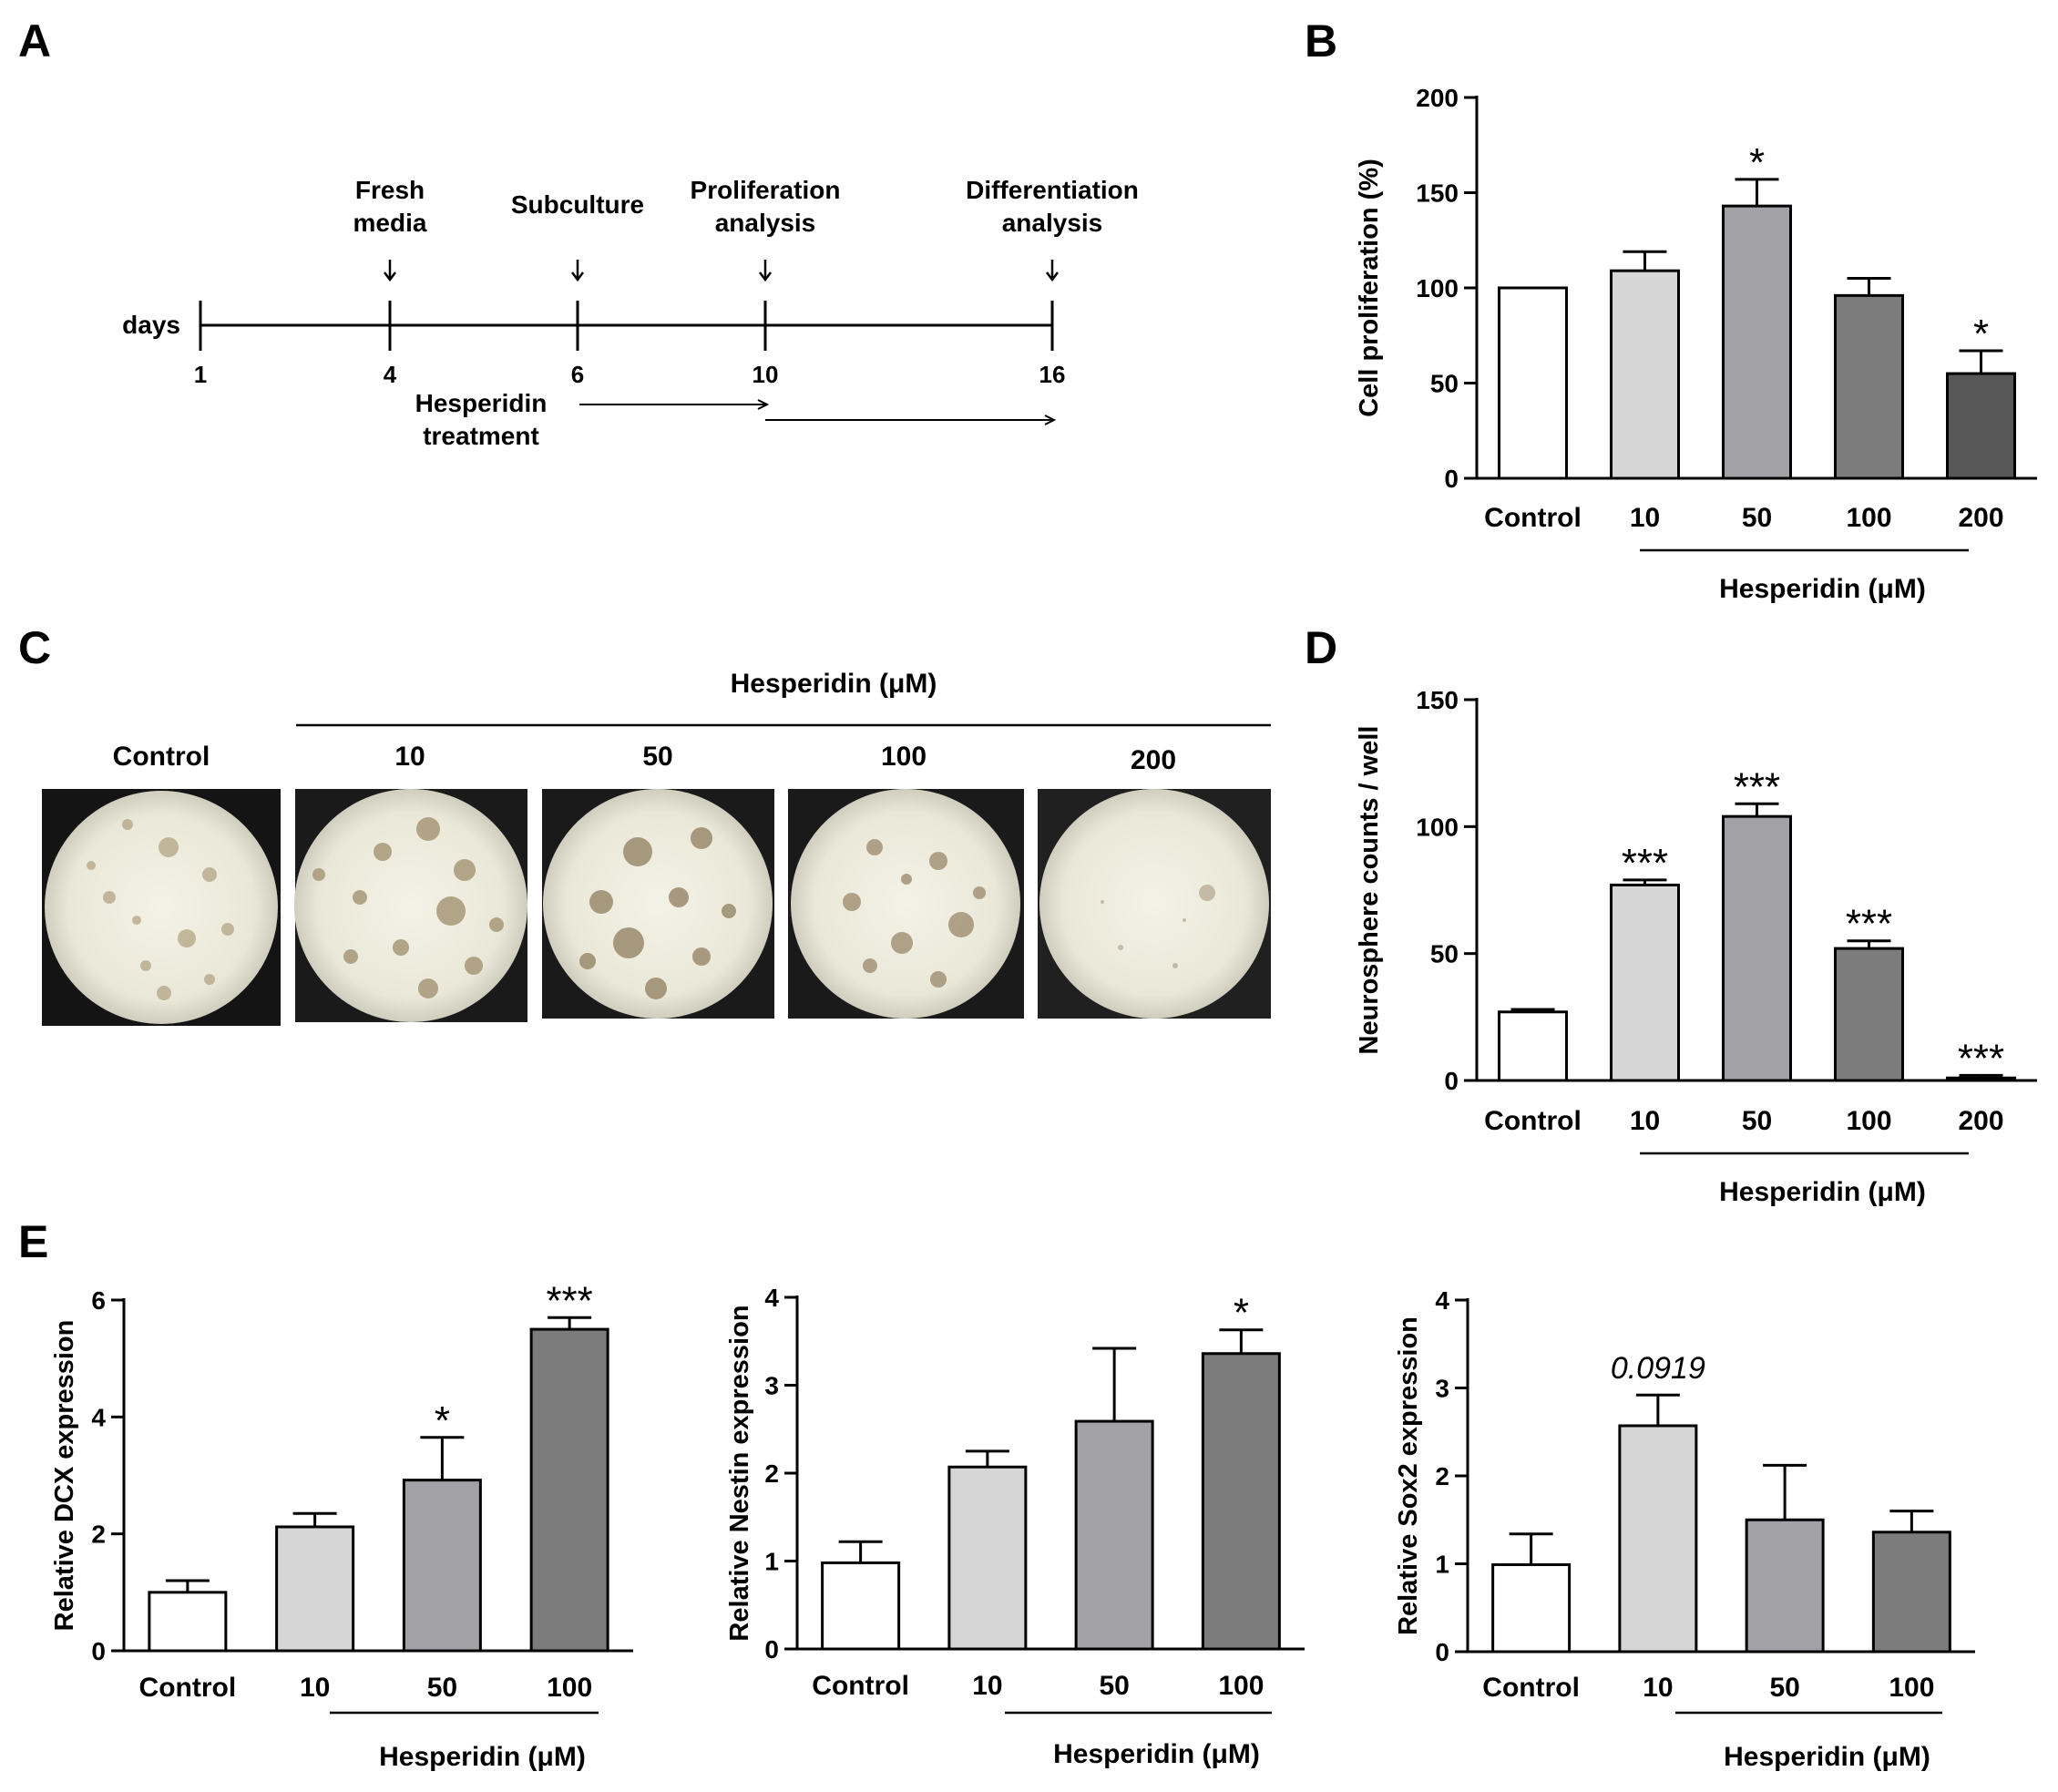  Describe the element at coordinates (200, 374) in the screenshot. I see `timeline-day: 1` at that location.